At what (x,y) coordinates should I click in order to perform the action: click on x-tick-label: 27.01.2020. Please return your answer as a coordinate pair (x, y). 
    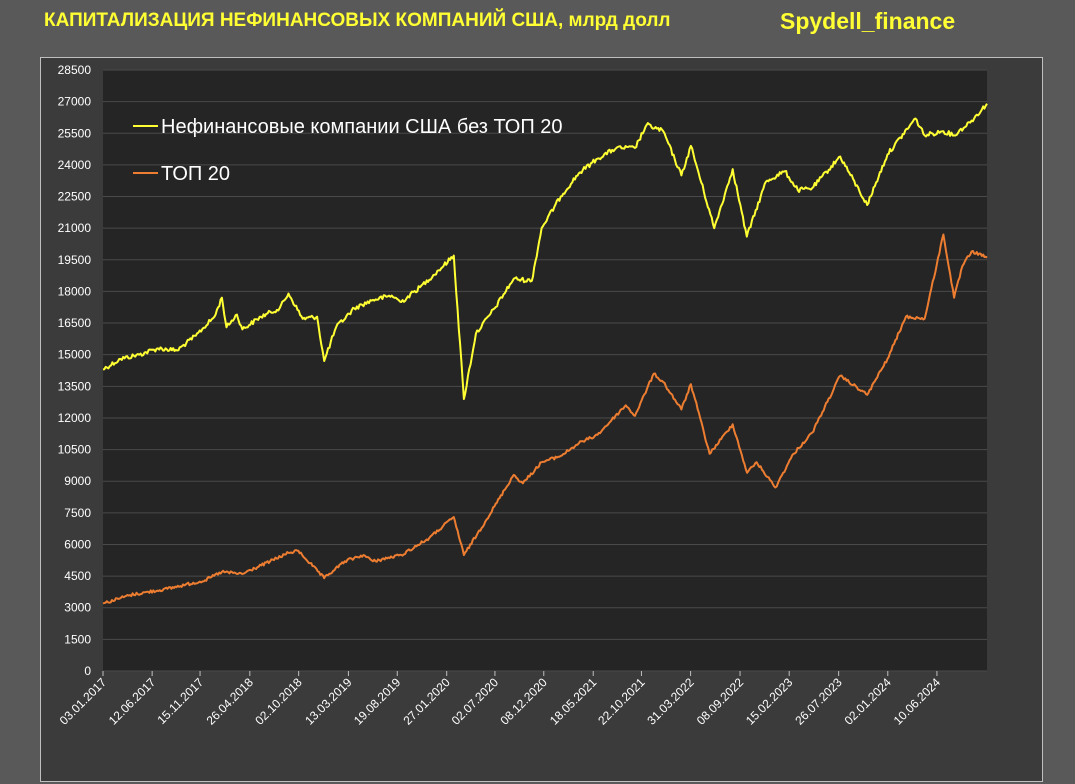
    Looking at the image, I should click on (426, 701).